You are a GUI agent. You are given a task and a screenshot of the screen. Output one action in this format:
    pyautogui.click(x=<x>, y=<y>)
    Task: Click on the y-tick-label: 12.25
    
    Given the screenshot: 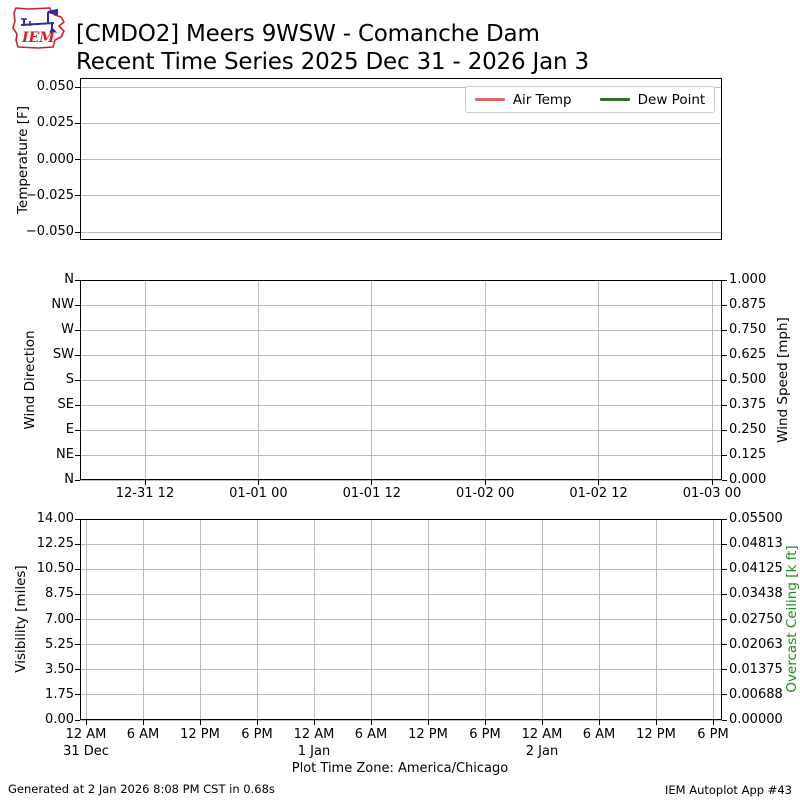 What is the action you would take?
    pyautogui.click(x=55, y=544)
    